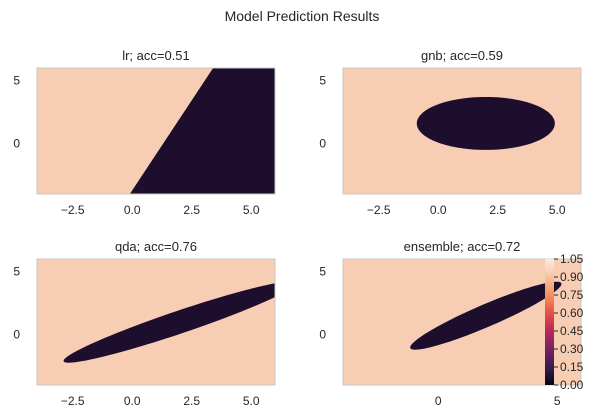 The image size is (604, 420). I want to click on x-tick-label: 5, so click(557, 401).